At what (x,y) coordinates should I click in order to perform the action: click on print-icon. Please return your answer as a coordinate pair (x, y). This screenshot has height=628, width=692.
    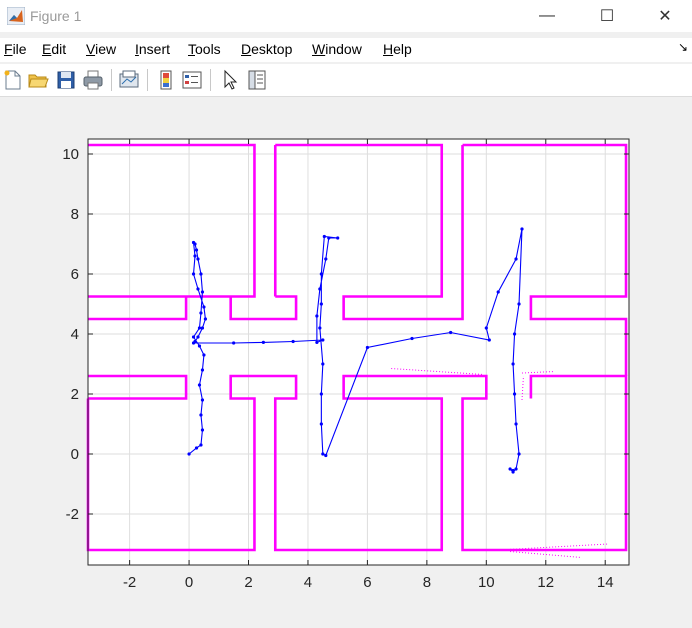
    Looking at the image, I should click on (93, 80).